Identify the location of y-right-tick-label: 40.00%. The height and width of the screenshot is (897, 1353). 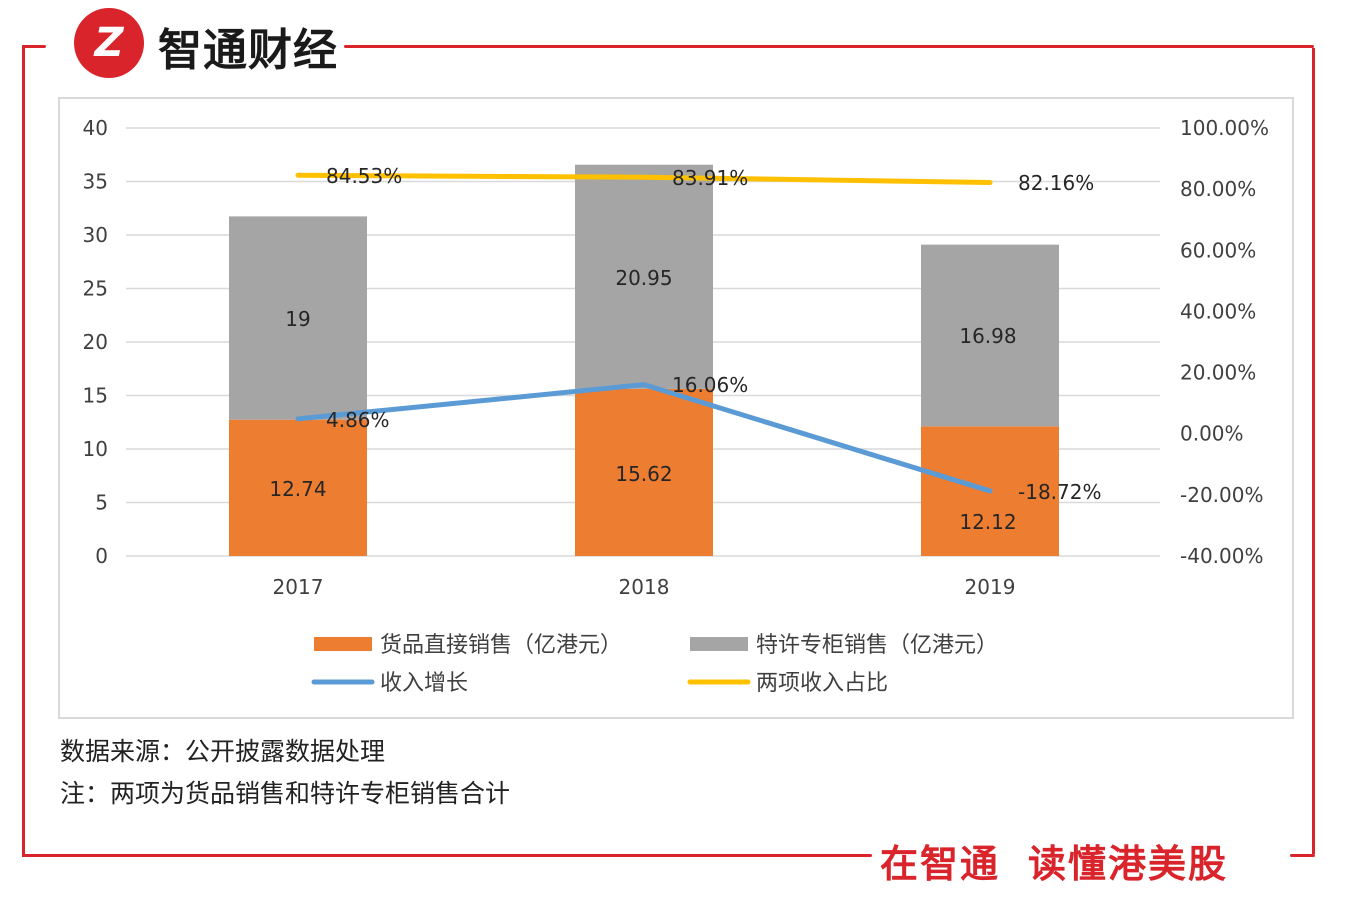
(1218, 311).